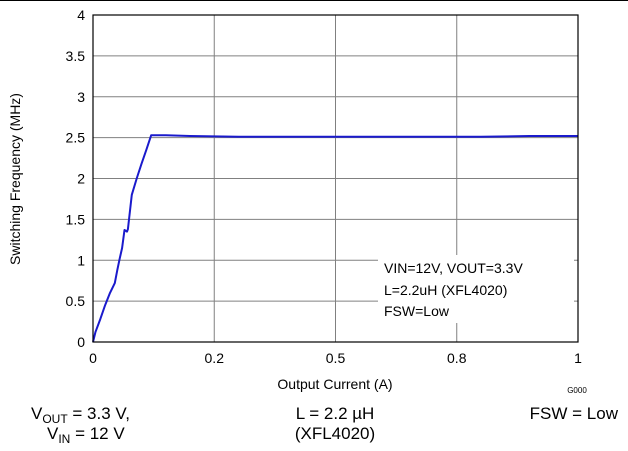 The image size is (628, 451). I want to click on caption-vout-vin: VOUT = 3.3 V, VIN = 12 V, so click(80, 425).